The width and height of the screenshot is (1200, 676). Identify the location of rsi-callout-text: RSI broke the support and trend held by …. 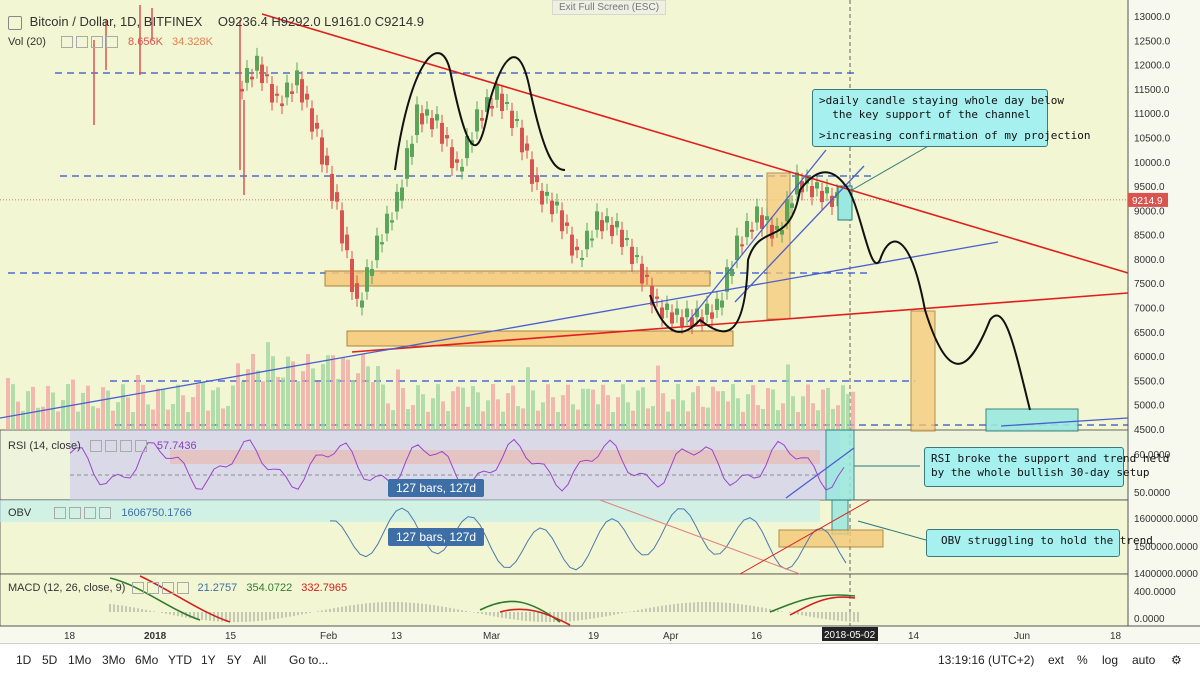
(1050, 465).